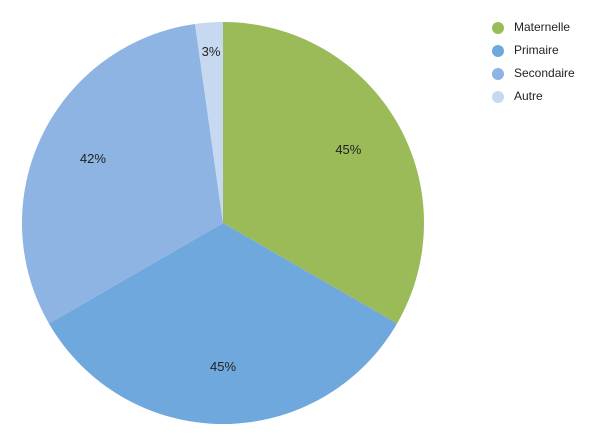 Image resolution: width=593 pixels, height=447 pixels. Describe the element at coordinates (542, 27) in the screenshot. I see `legend-label: Maternelle` at that location.